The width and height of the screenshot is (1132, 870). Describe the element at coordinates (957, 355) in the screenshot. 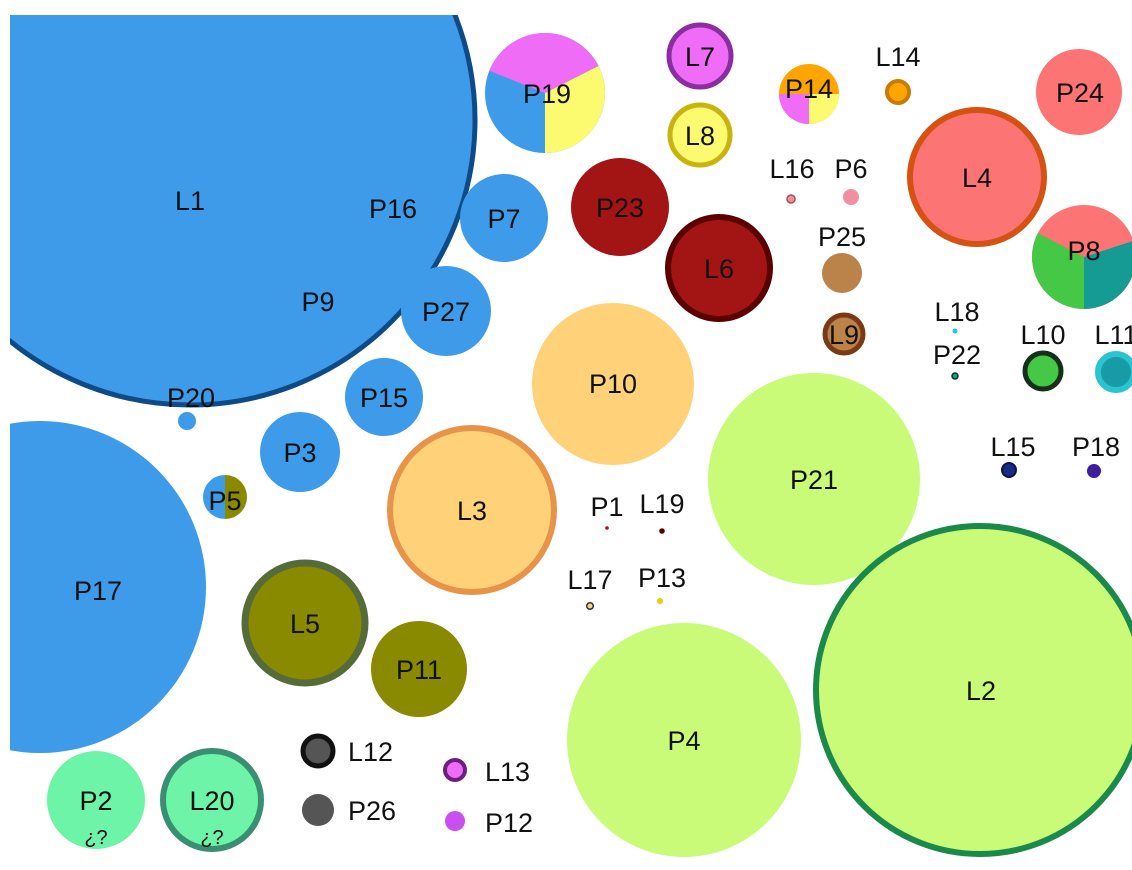

I see `label-p22: P22` at that location.